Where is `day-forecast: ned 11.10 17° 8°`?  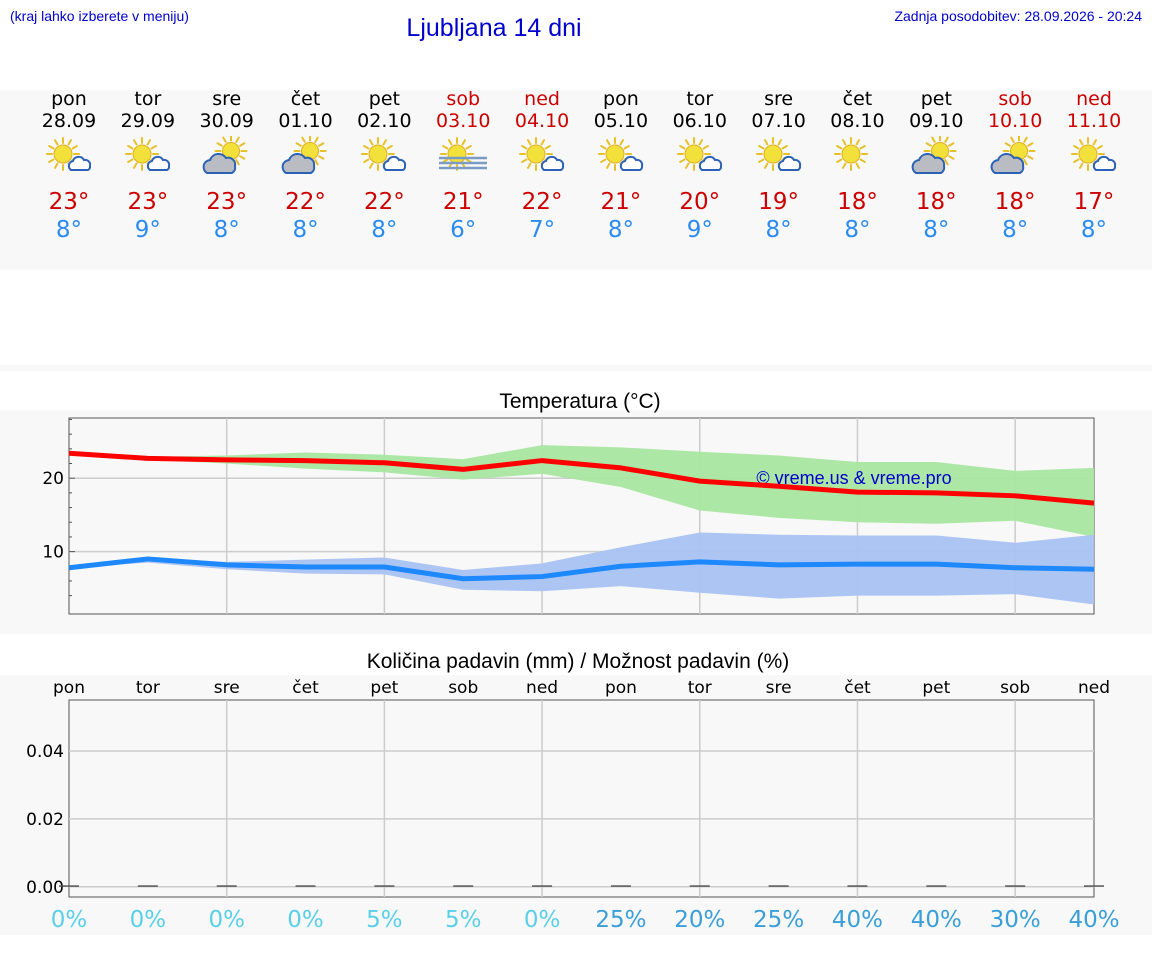
day-forecast: ned 11.10 17° 8° is located at coordinates (1094, 166).